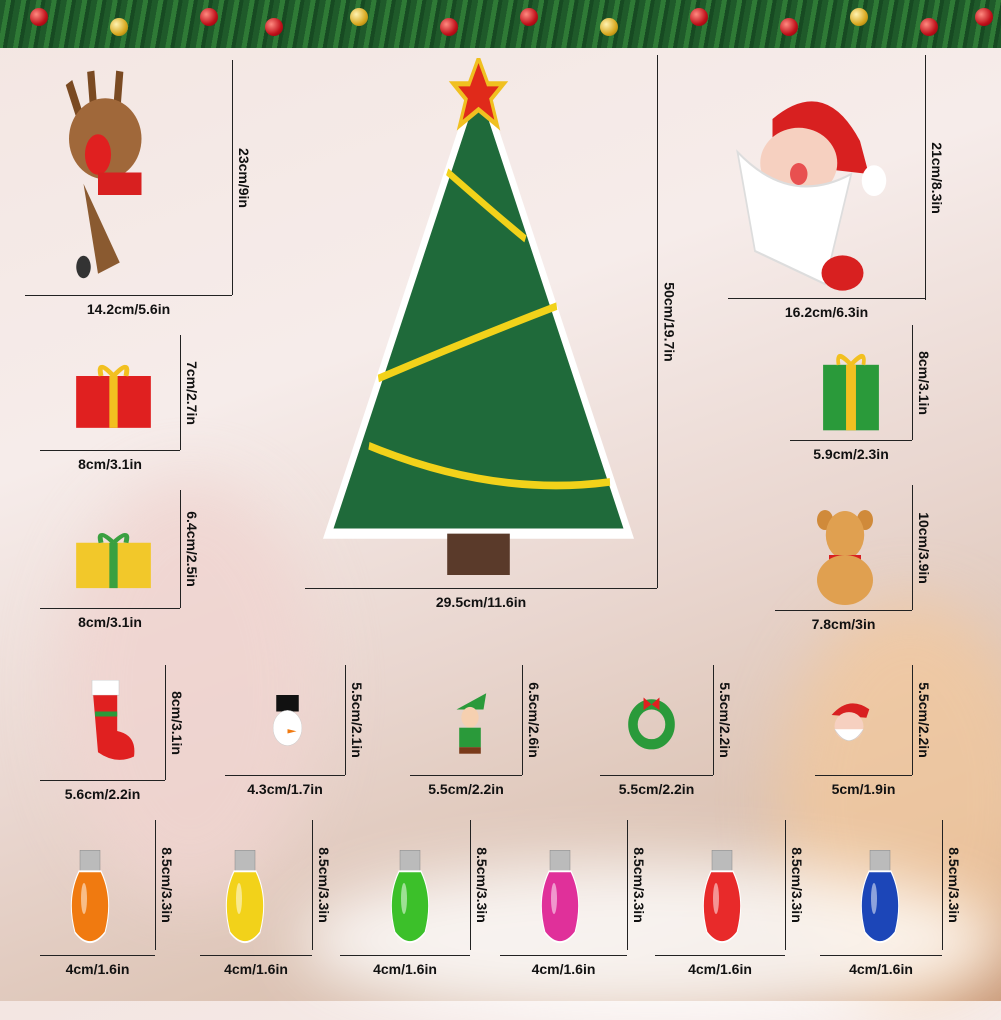  What do you see at coordinates (807, 187) in the screenshot?
I see `santa-sticker` at bounding box center [807, 187].